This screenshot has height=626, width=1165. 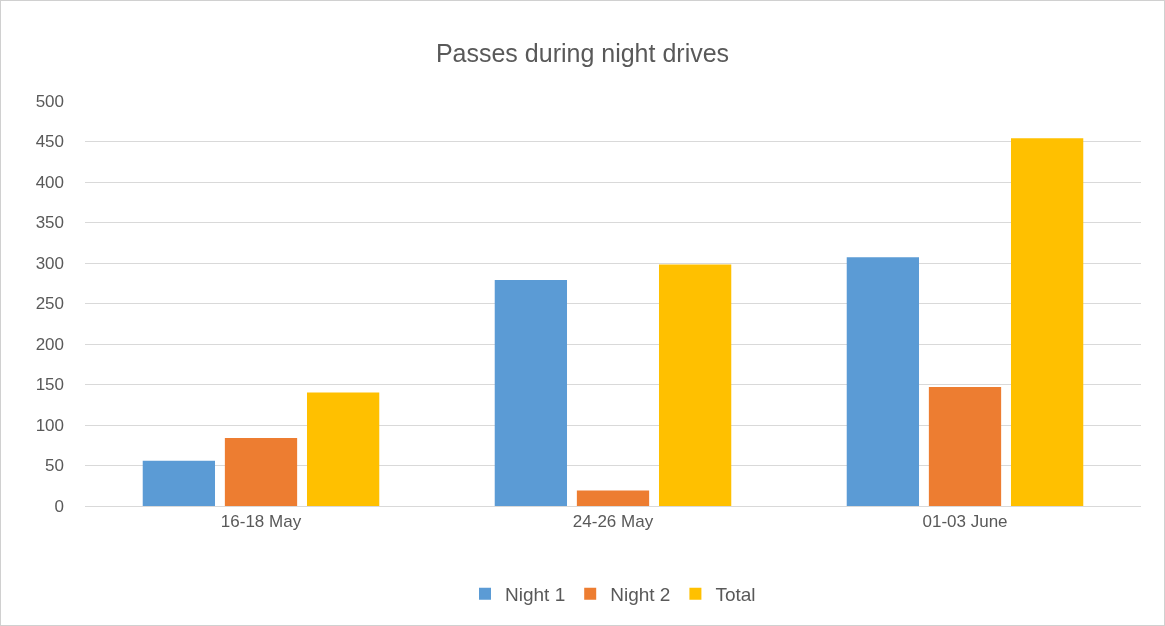 I want to click on y-tick-label: 350, so click(x=49, y=223).